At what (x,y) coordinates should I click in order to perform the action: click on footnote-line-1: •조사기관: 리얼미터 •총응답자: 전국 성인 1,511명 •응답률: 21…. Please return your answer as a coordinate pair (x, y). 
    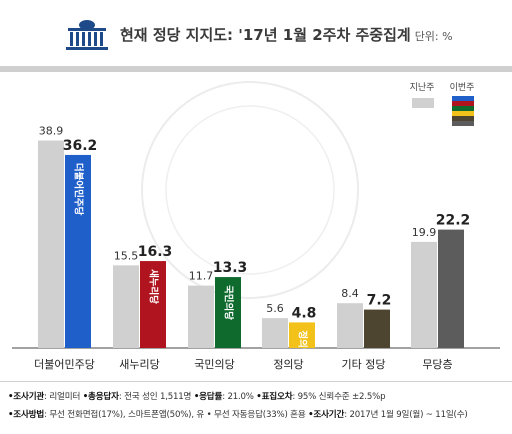
    Looking at the image, I should click on (197, 396).